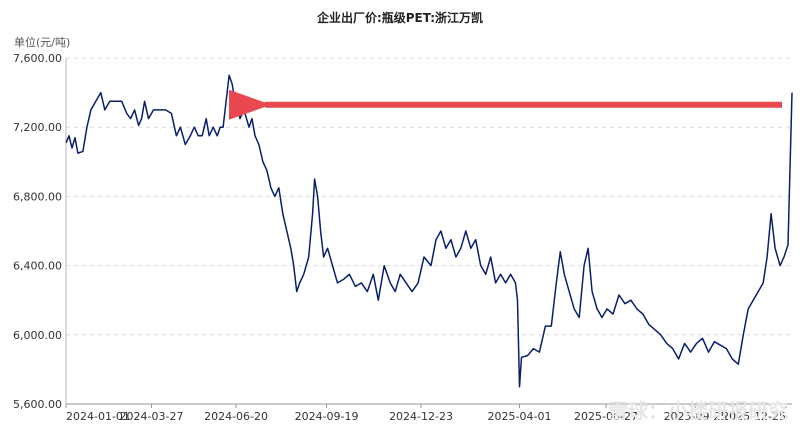 Image resolution: width=800 pixels, height=440 pixels. Describe the element at coordinates (37, 58) in the screenshot. I see `y-tick-label: 7,600.00` at that location.